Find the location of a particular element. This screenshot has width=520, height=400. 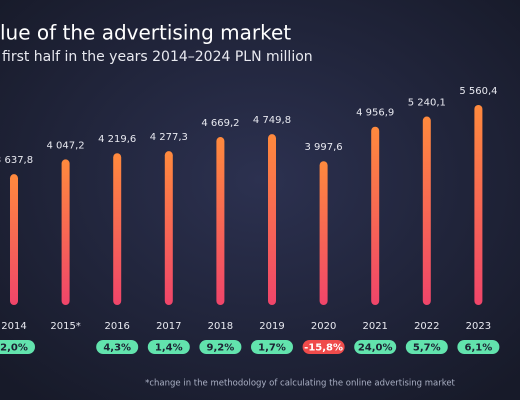

x-tick-label: 2016 is located at coordinates (116, 326).